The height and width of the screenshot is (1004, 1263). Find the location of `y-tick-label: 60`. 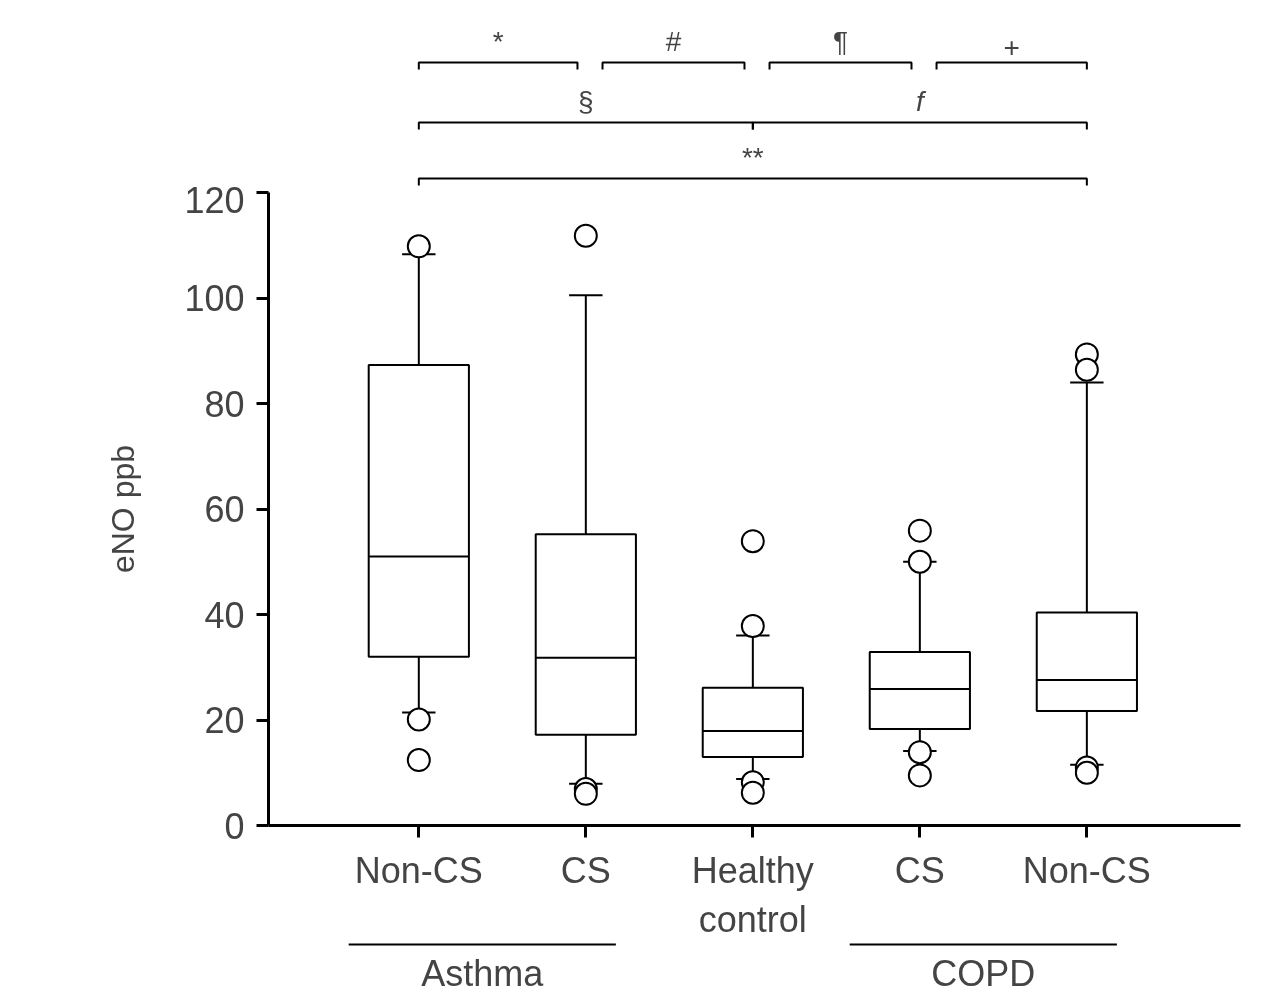

y-tick-label: 60 is located at coordinates (224, 509).